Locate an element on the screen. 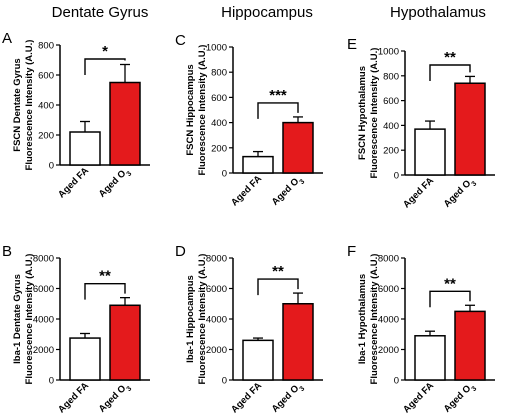 This screenshot has height=420, width=520. panel-b-significance-label: ** is located at coordinates (105, 276).